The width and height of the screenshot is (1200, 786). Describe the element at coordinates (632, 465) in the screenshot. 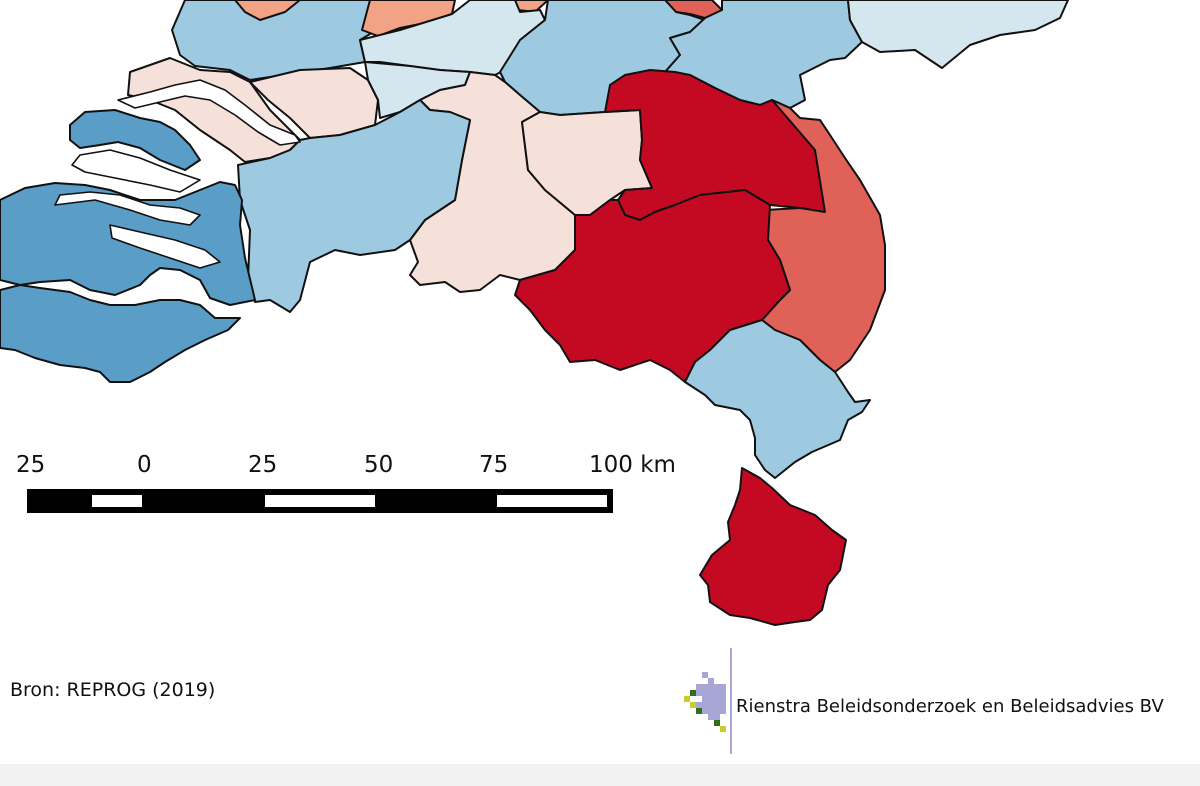

I see `scale-label-100km: 100 km` at that location.